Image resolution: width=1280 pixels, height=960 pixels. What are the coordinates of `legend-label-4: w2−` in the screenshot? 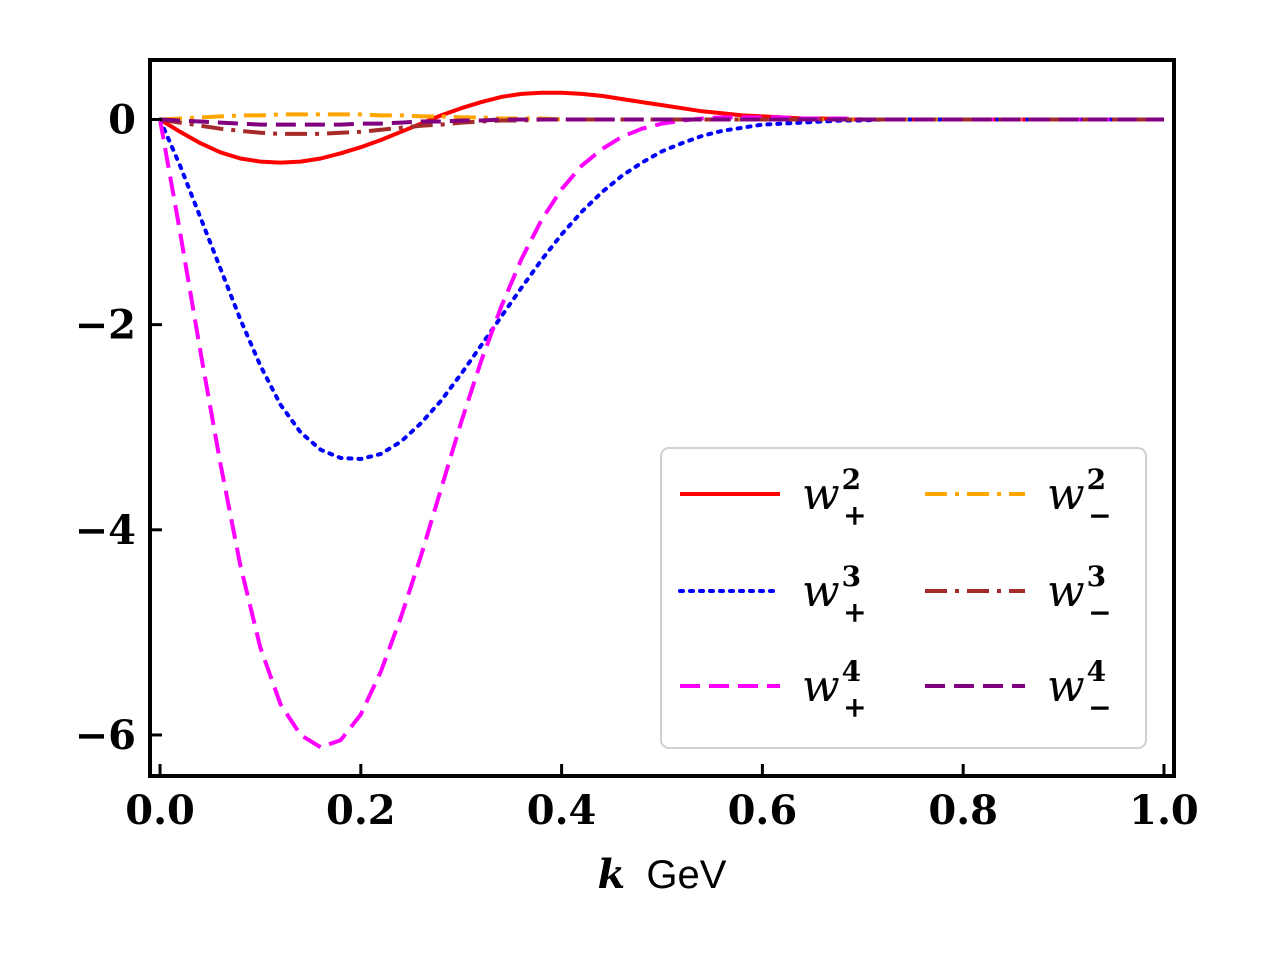 It's located at (1079, 497).